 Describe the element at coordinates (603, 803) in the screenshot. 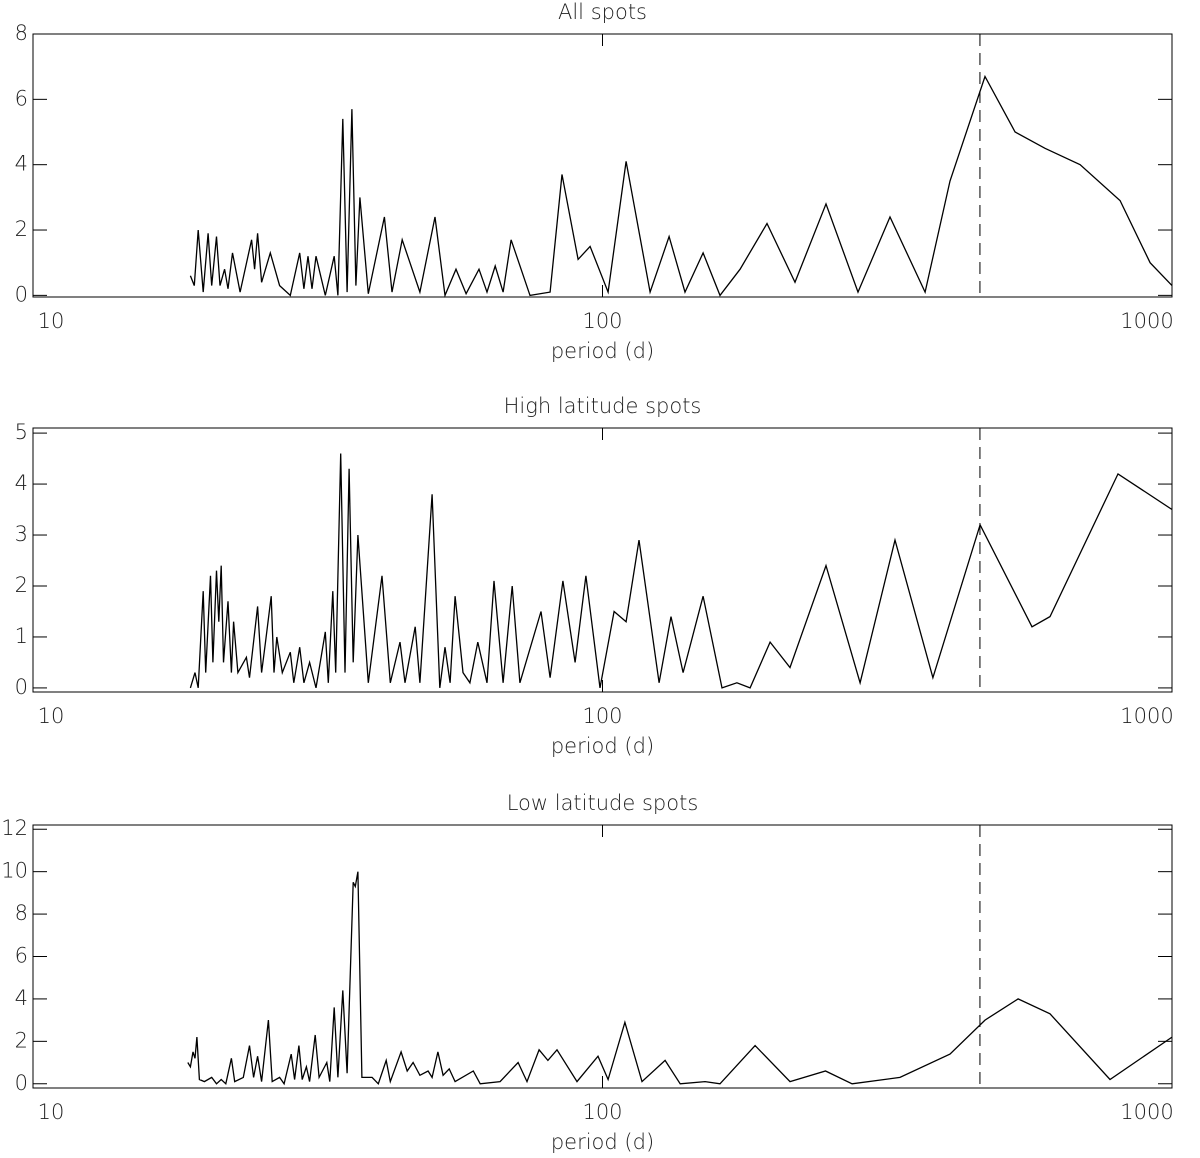

I see `panel-title: Low latitude spots` at that location.